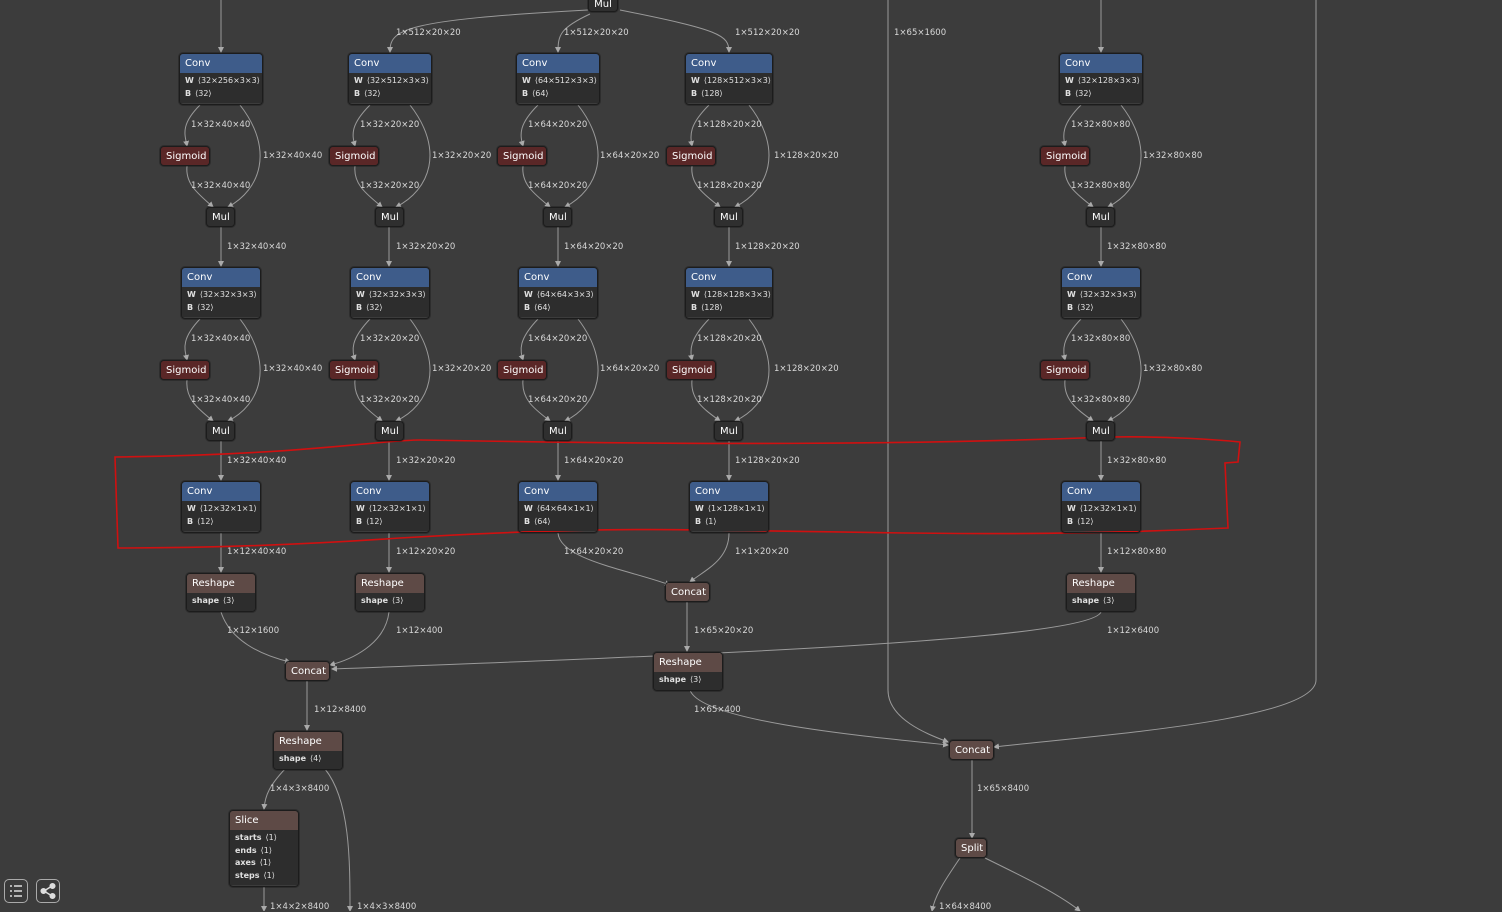 This screenshot has height=912, width=1502. I want to click on bias-shape: ⟨64⟩, so click(542, 307).